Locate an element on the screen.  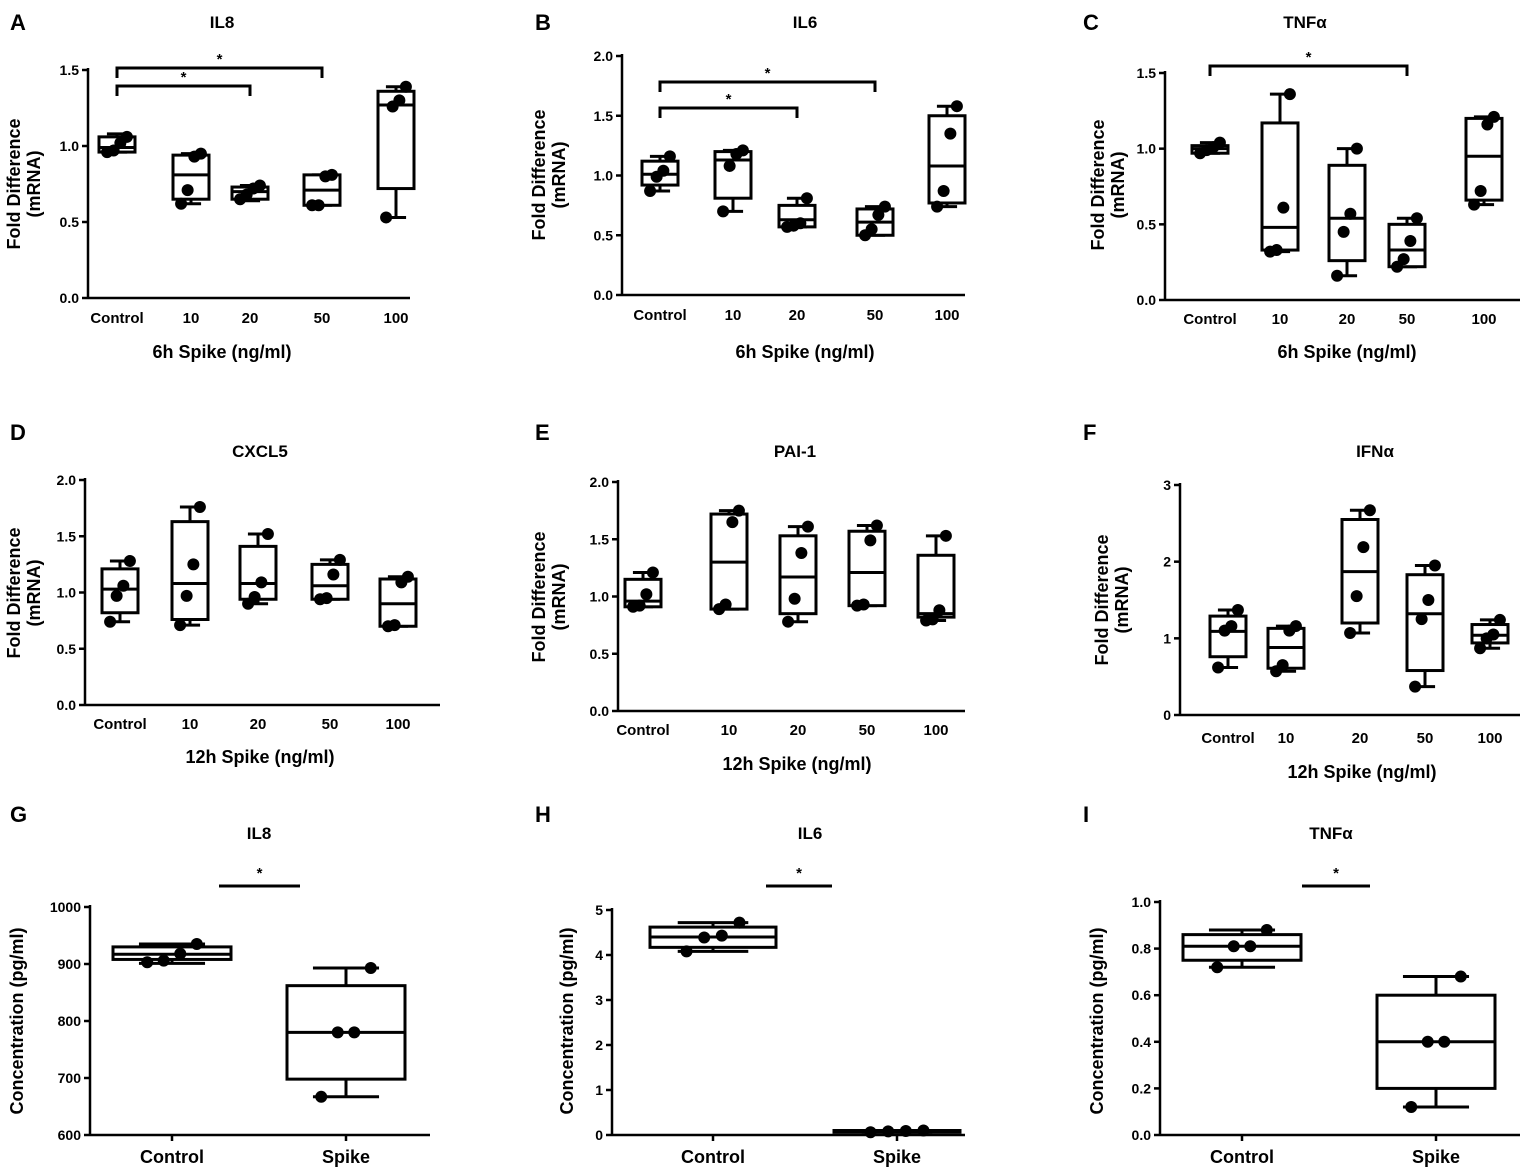
y-tick-label: 4 is located at coordinates (599, 955).